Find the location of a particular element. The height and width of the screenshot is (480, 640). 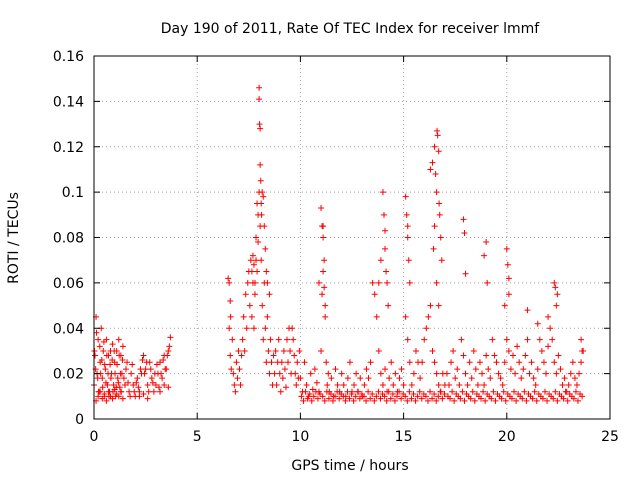

y-tick-label: 0.02 is located at coordinates (68, 375).